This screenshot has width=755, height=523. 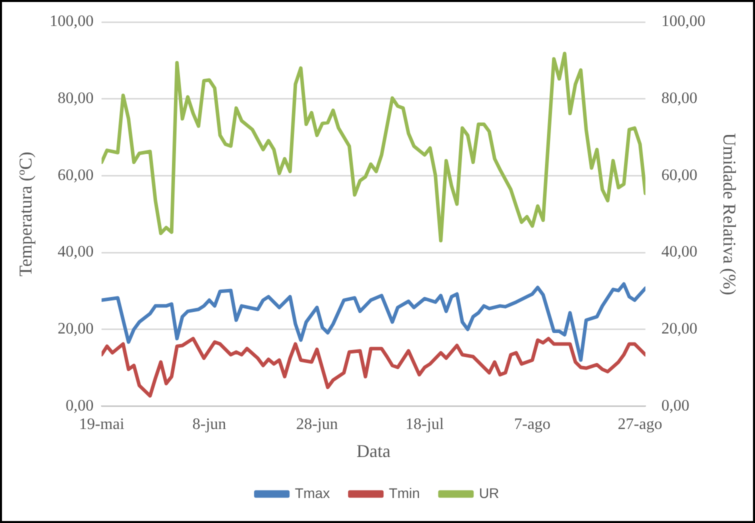 What do you see at coordinates (679, 175) in the screenshot?
I see `y2-tick-label: 60,00` at bounding box center [679, 175].